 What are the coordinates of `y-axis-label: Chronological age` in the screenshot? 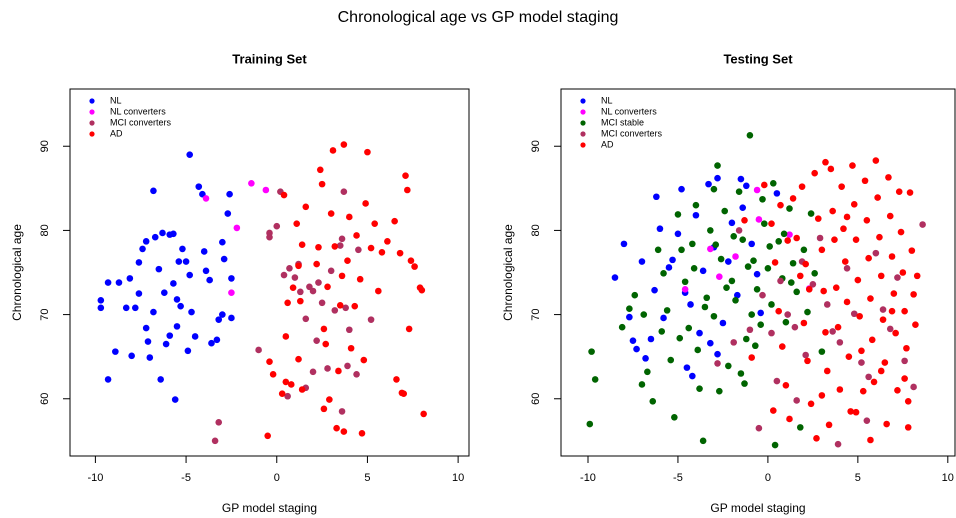 It's located at (508, 272).